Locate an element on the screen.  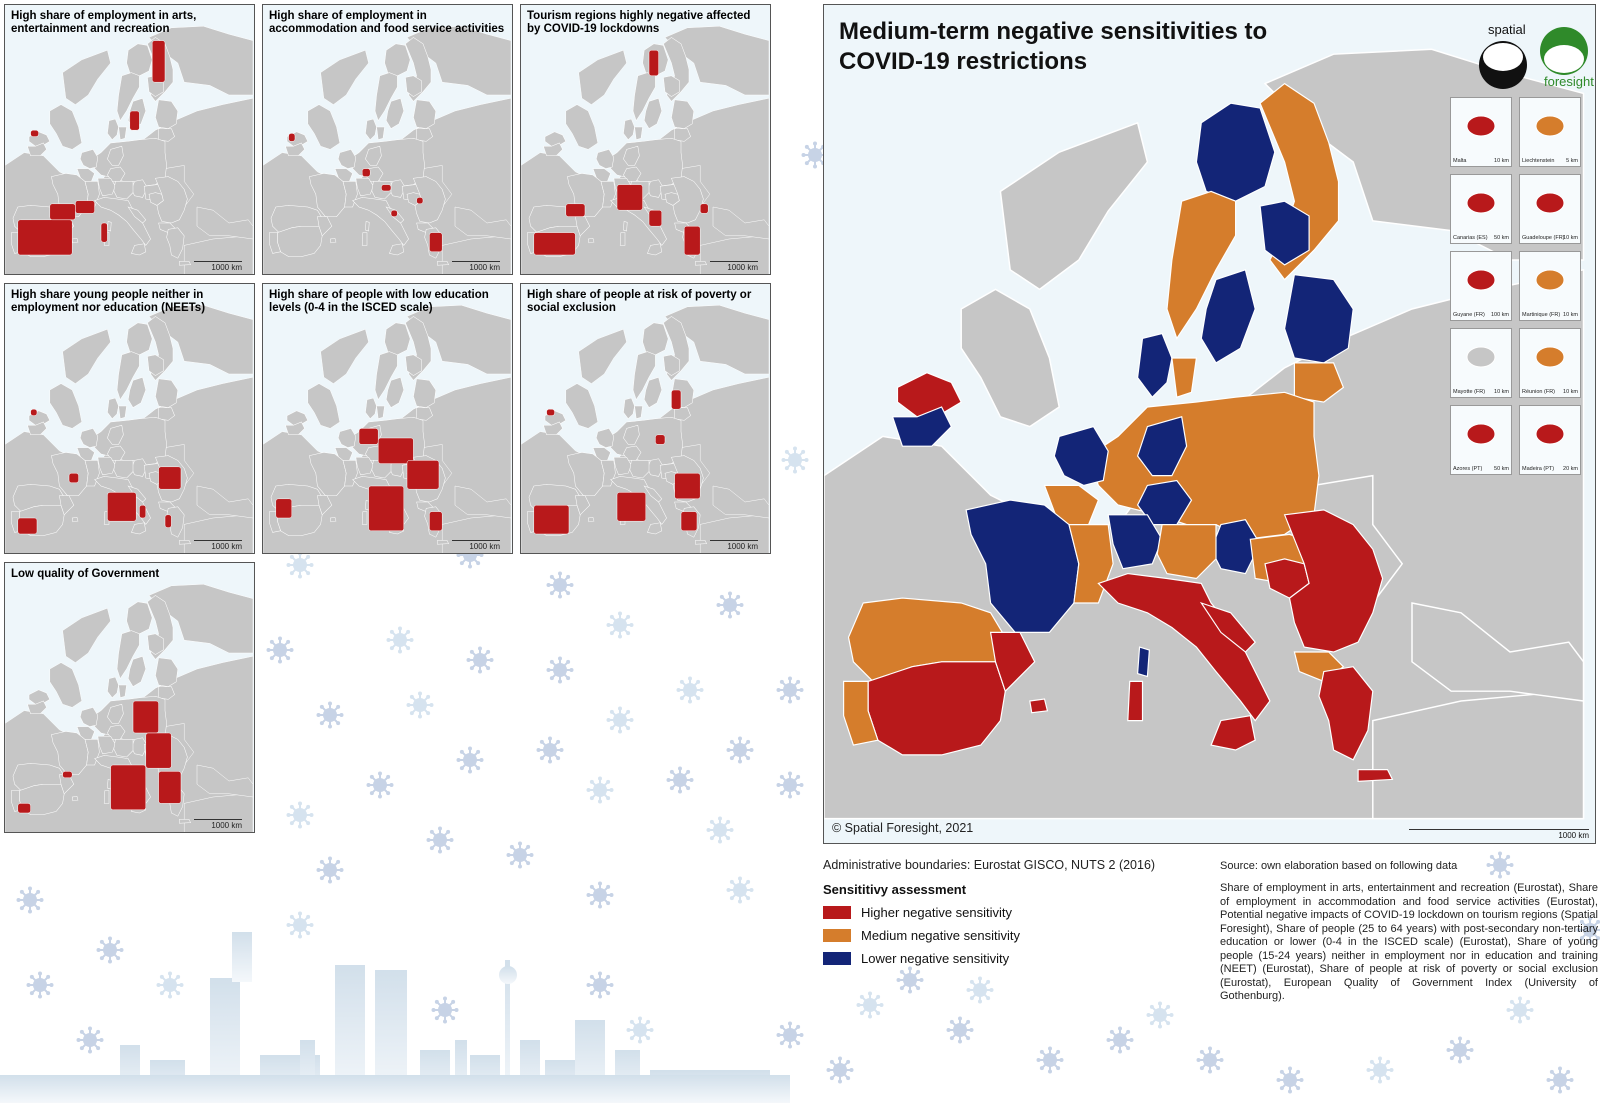
inset-label: Malta is located at coordinates (1460, 161).